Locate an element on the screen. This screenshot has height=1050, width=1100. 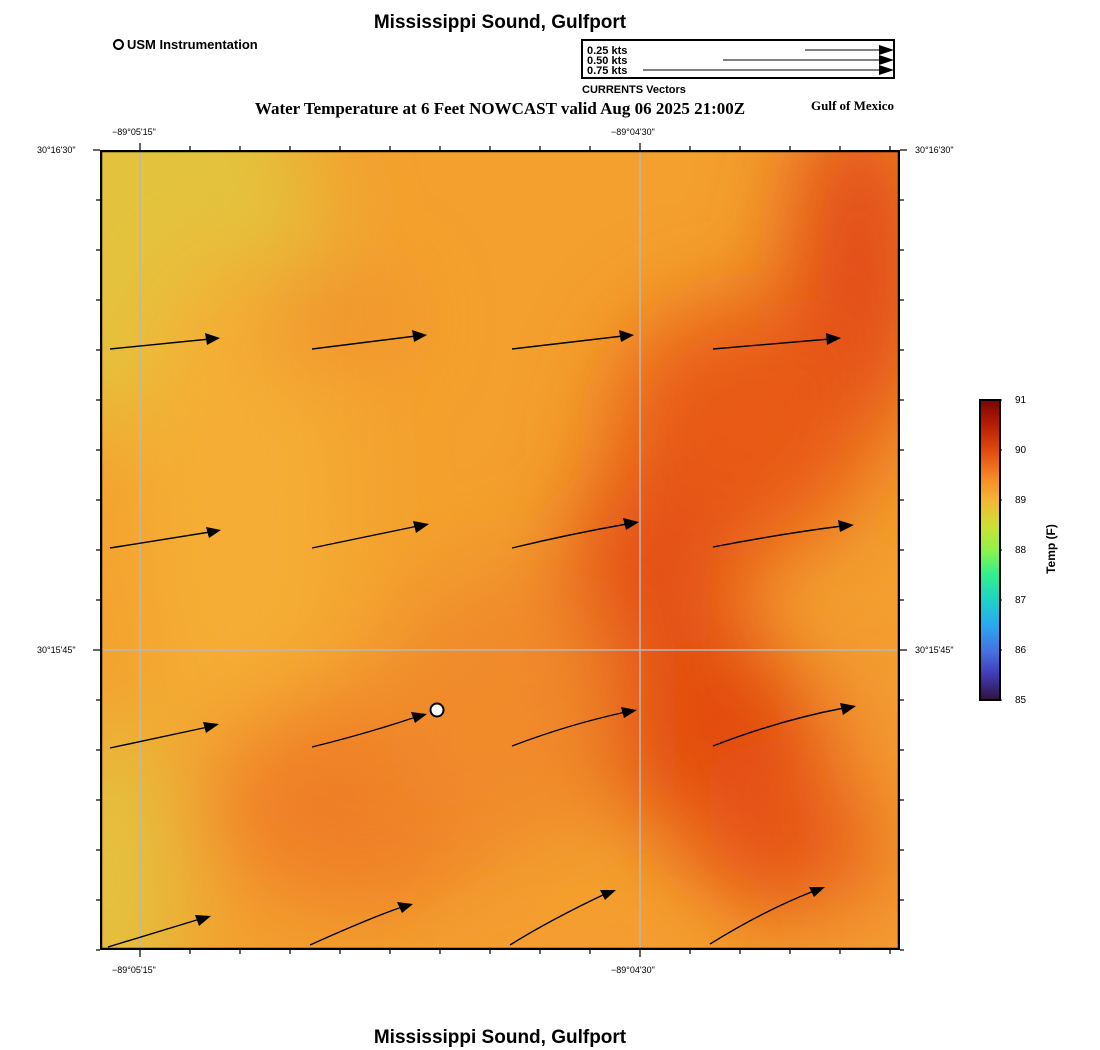
vector-legend-label-1: 0.25 kts is located at coordinates (607, 51).